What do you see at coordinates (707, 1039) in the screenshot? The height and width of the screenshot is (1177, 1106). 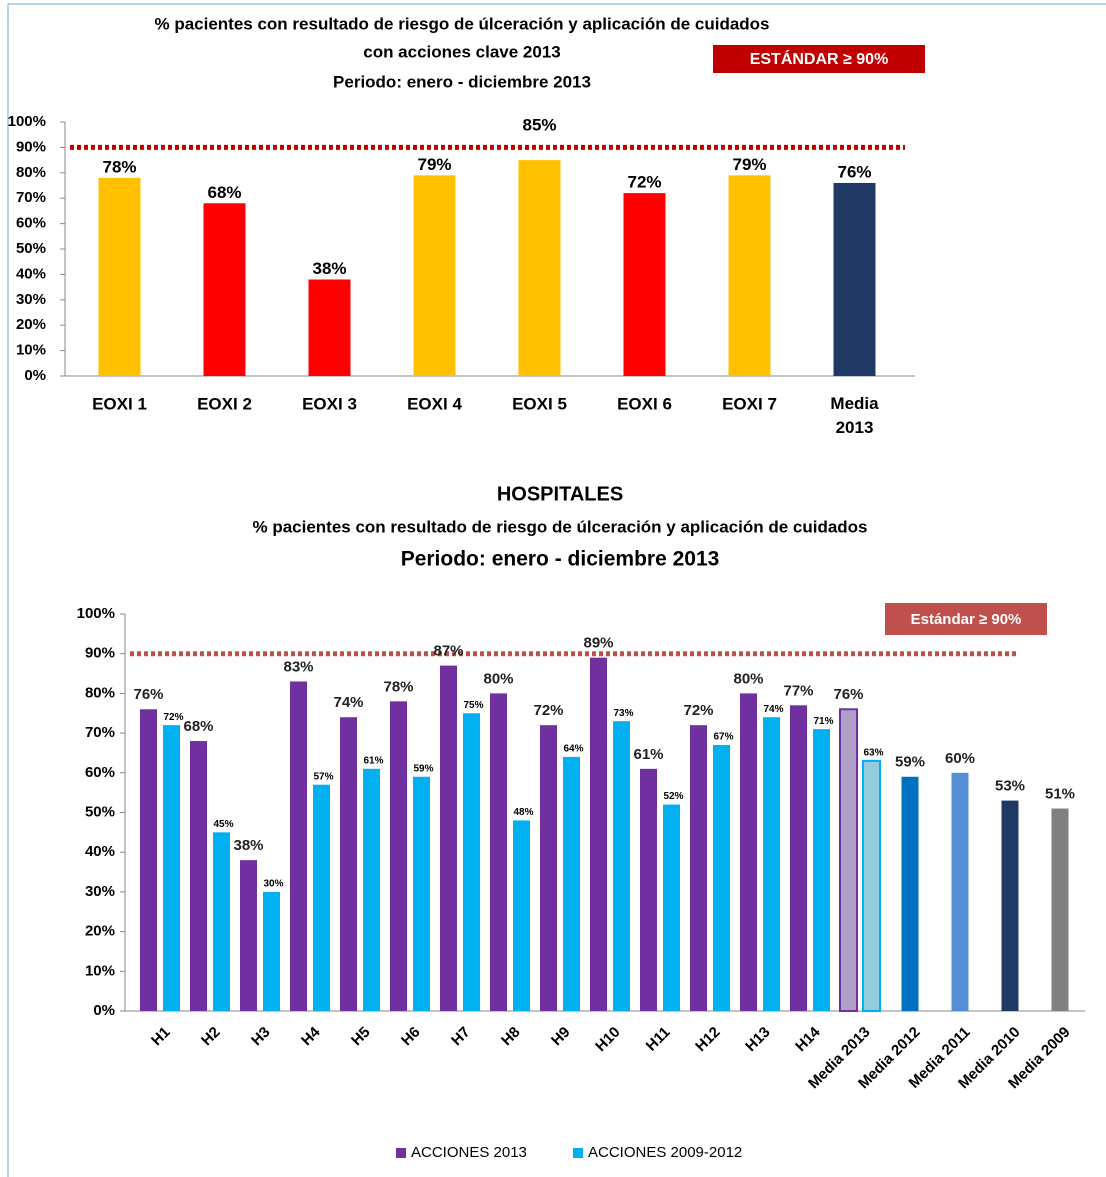 I see `x-tick-label: H12` at bounding box center [707, 1039].